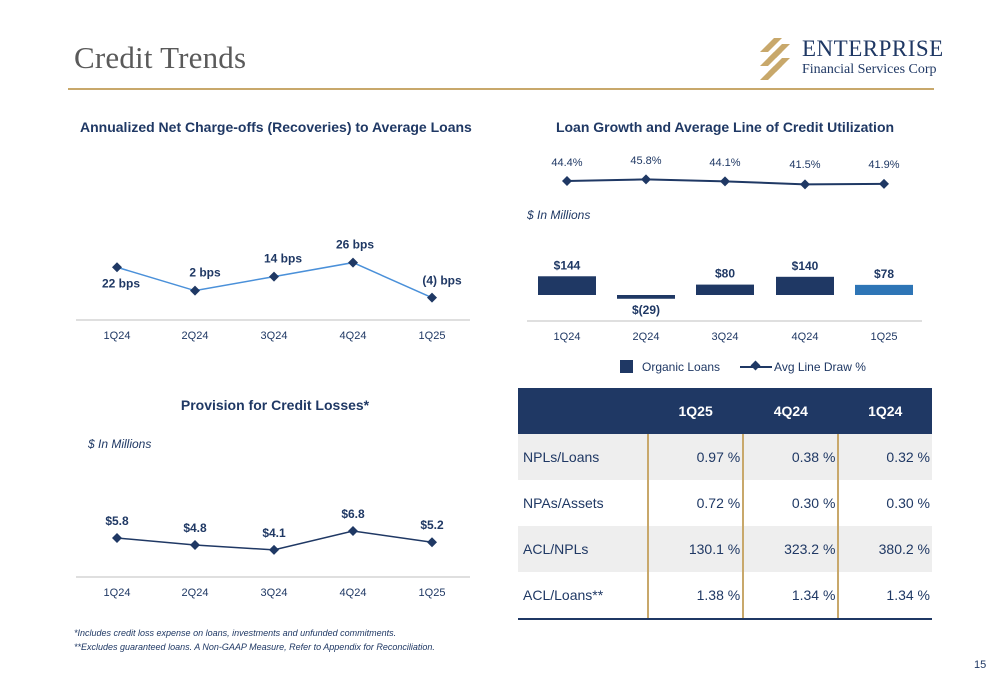  I want to click on line-draw-label: 41.5%, so click(804, 165).